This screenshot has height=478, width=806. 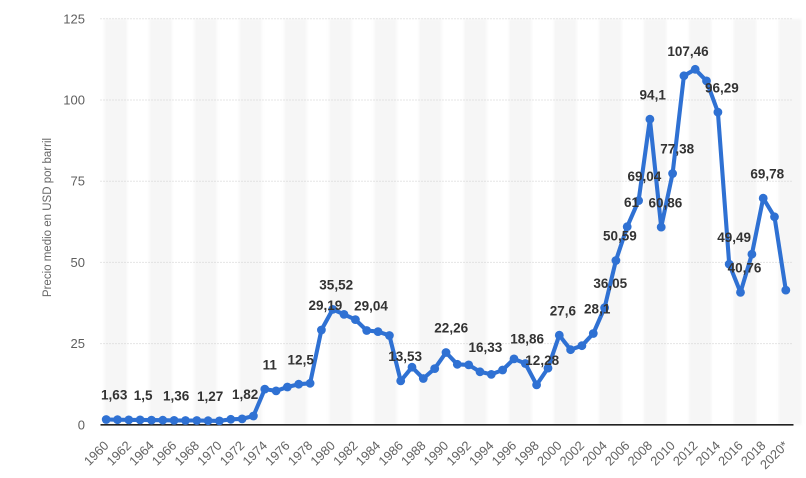 What do you see at coordinates (688, 51) in the screenshot?
I see `svg-text: 107,46` at bounding box center [688, 51].